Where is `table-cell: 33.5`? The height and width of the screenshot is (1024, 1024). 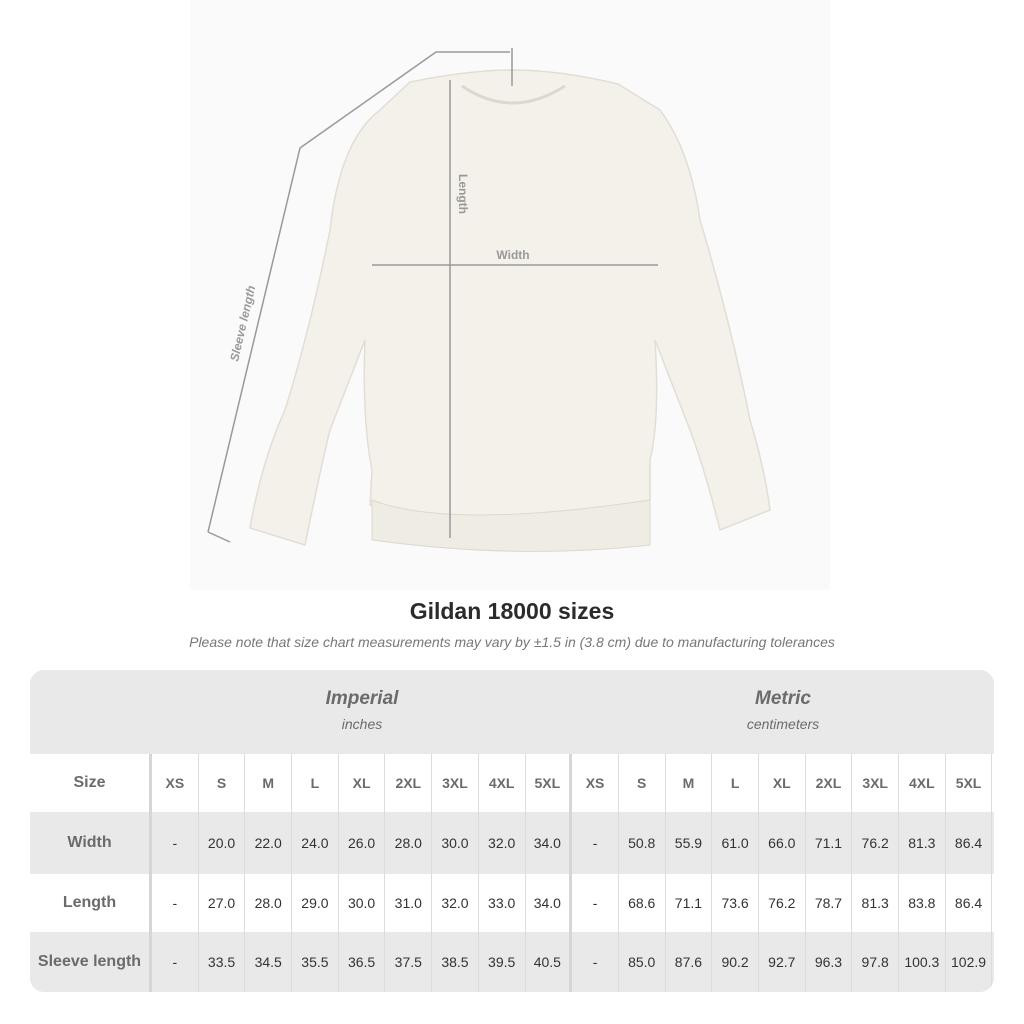
table-cell: 33.5 is located at coordinates (222, 962).